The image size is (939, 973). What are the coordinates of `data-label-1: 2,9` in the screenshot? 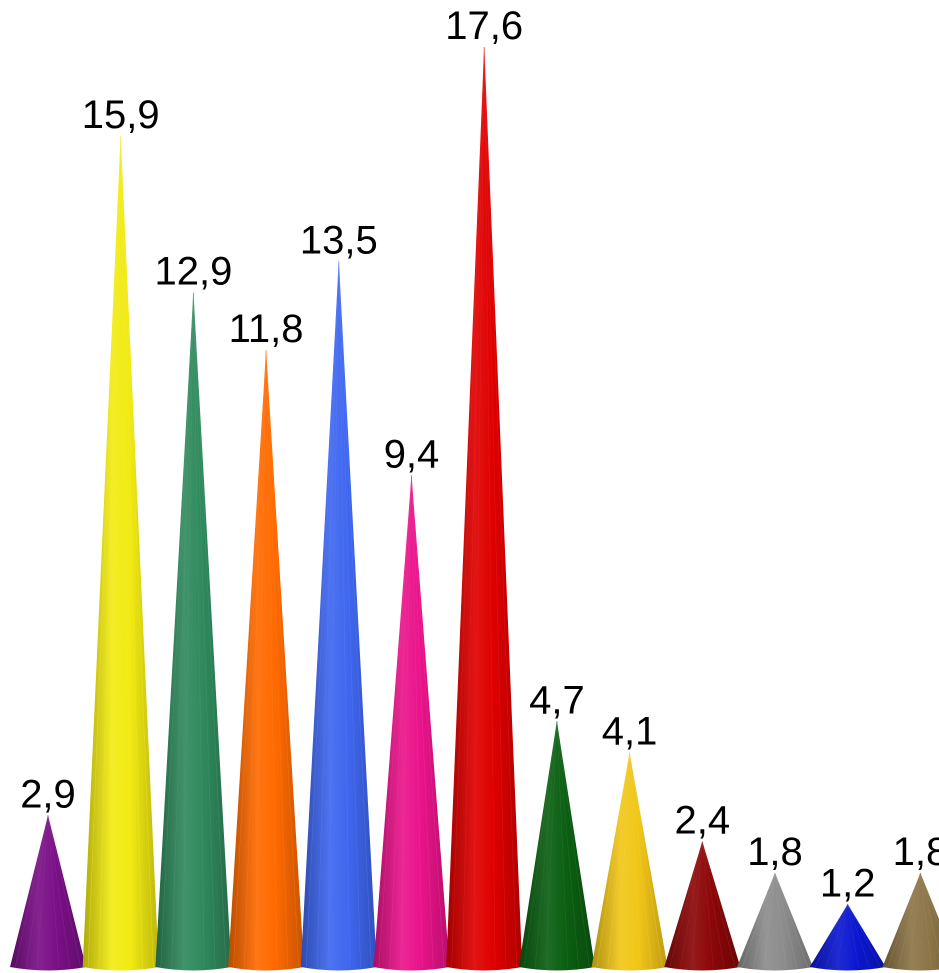 It's located at (48, 794).